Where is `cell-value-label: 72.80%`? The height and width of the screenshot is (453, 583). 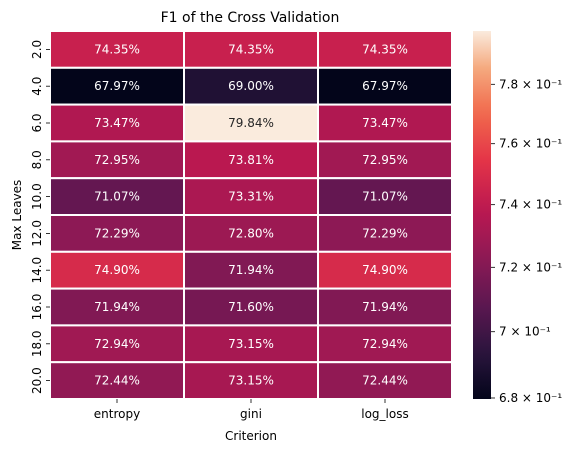 cell-value-label: 72.80% is located at coordinates (251, 233).